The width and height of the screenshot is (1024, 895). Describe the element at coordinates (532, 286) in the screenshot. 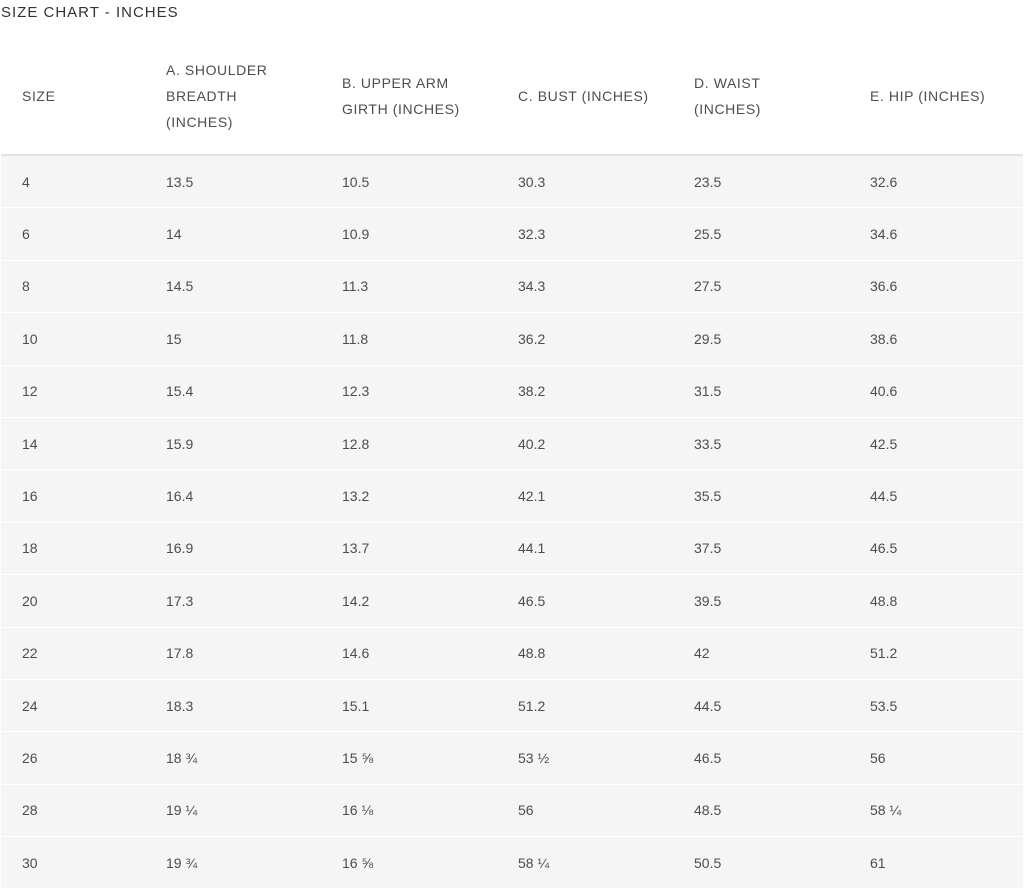

I see `cell-bust: 34.3` at that location.